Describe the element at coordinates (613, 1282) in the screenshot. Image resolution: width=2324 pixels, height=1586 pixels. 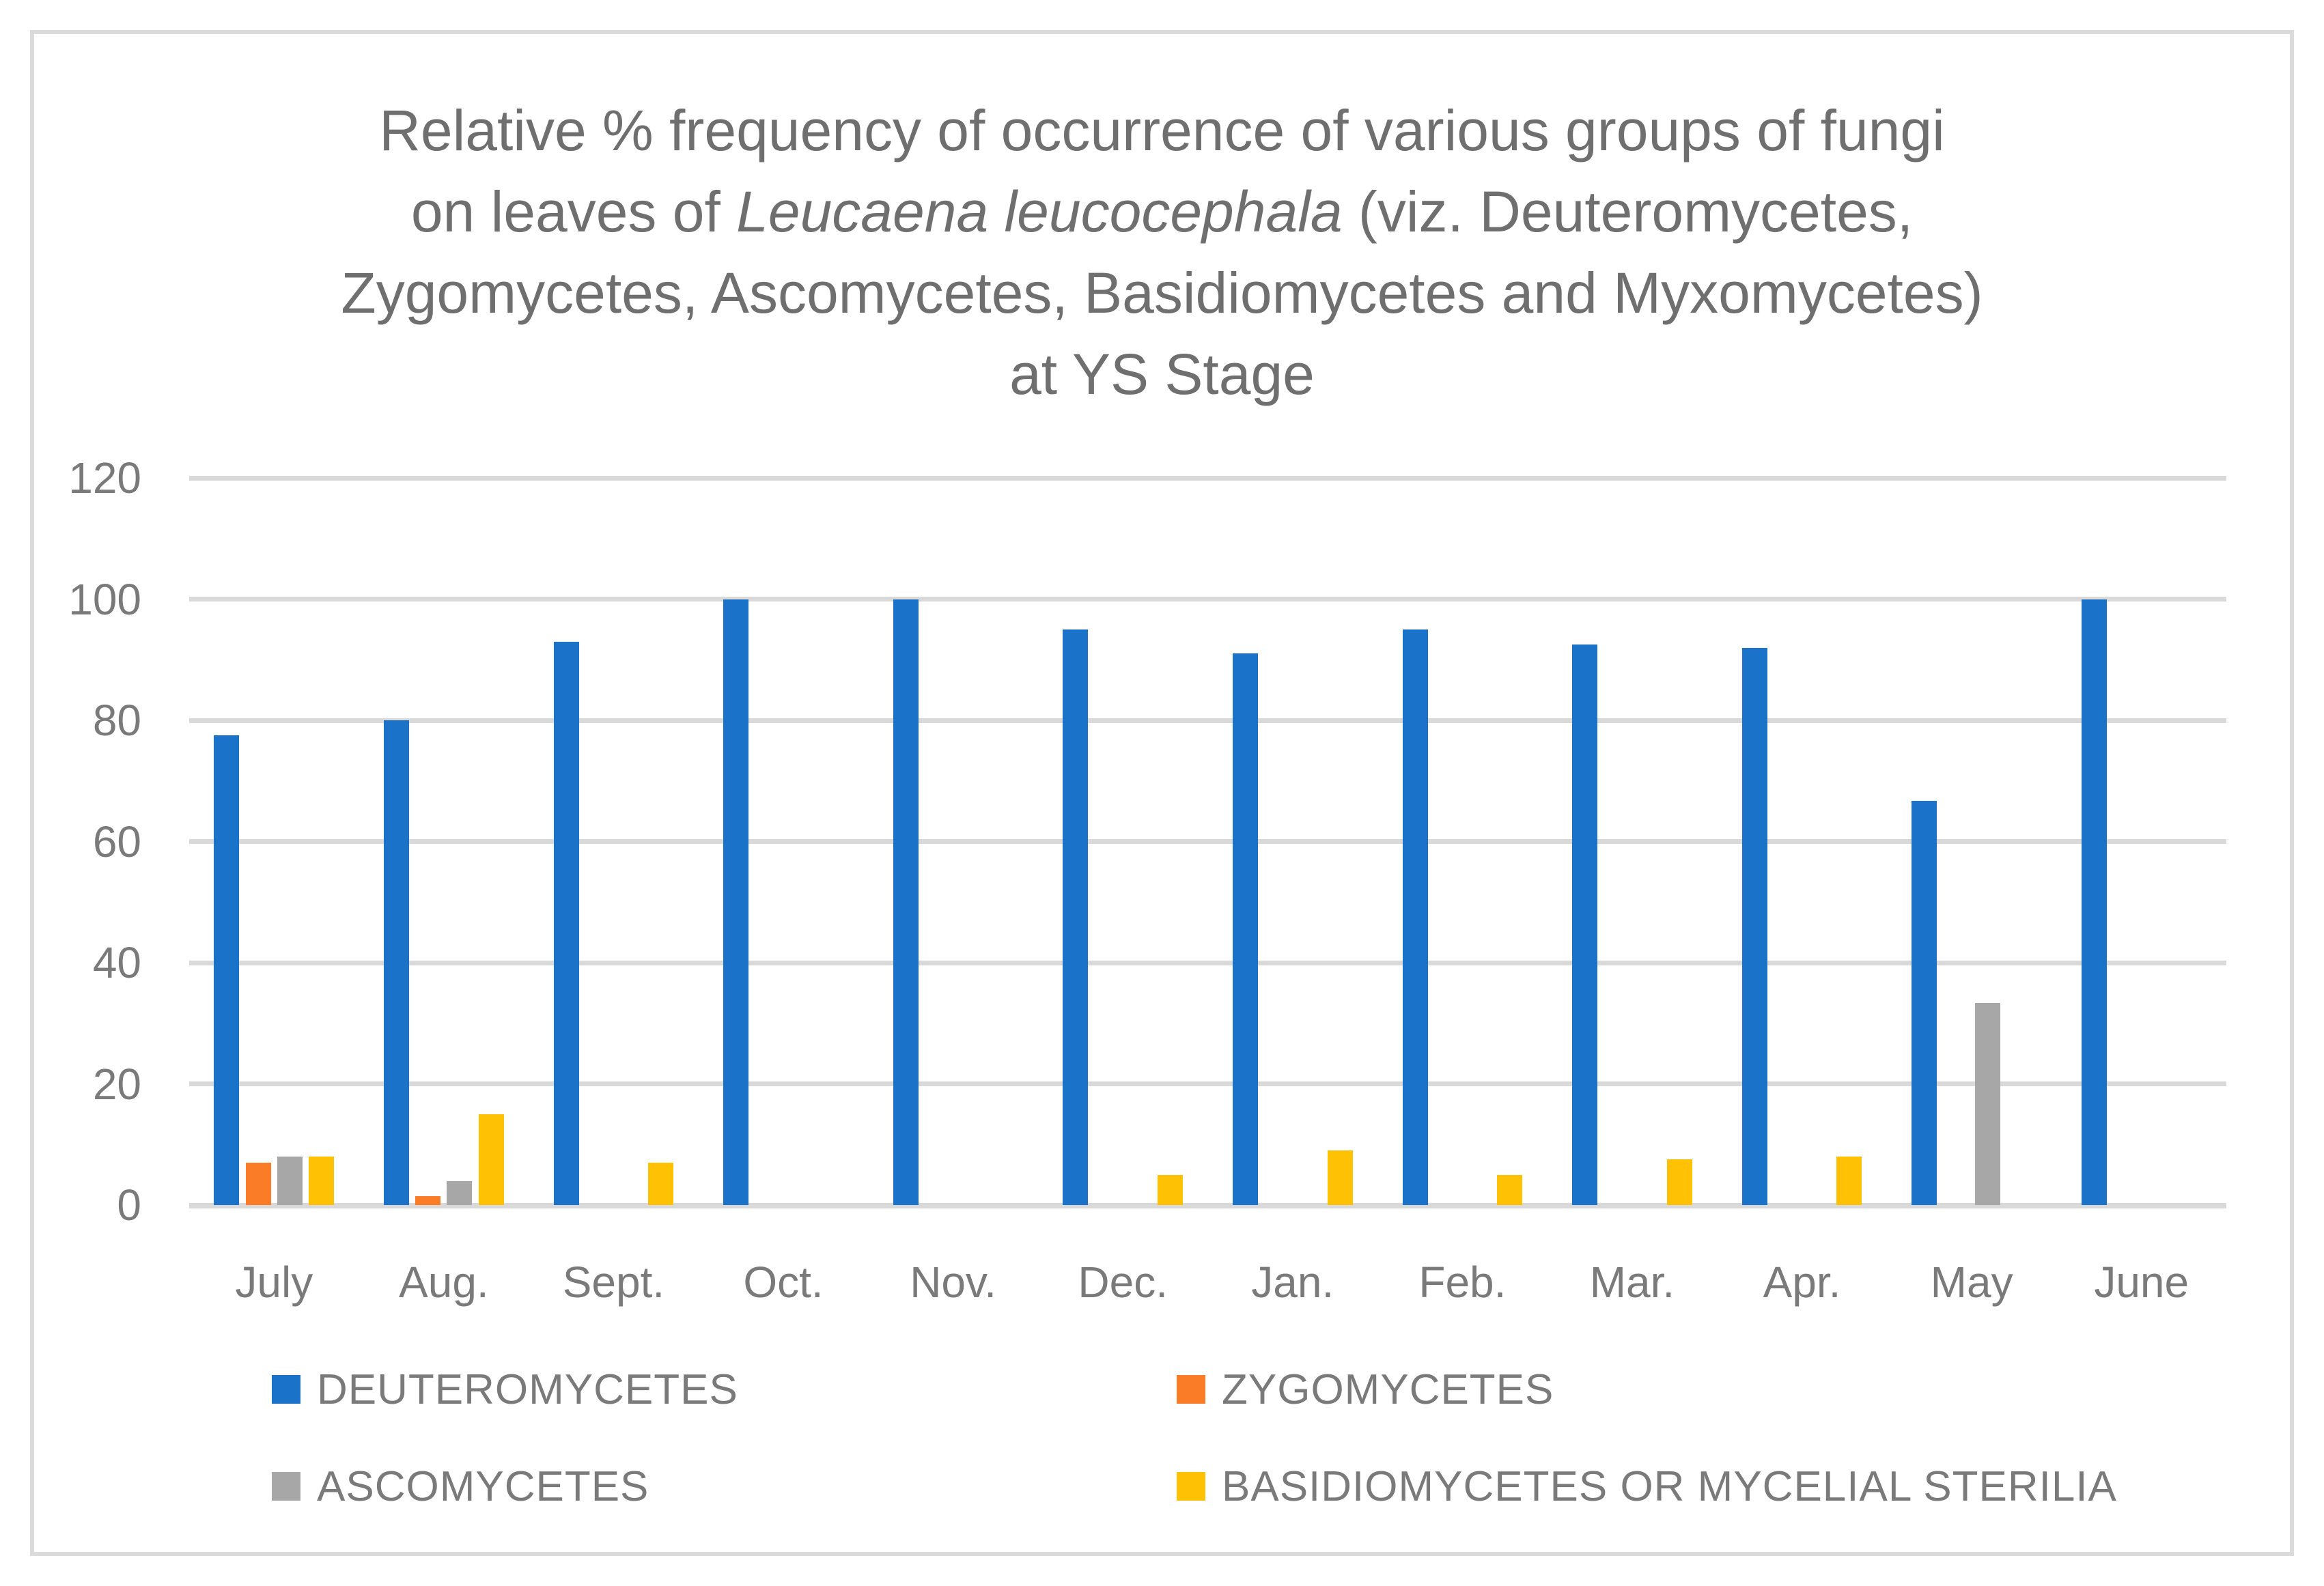
I see `x-axis-label-sept: Sept.` at that location.